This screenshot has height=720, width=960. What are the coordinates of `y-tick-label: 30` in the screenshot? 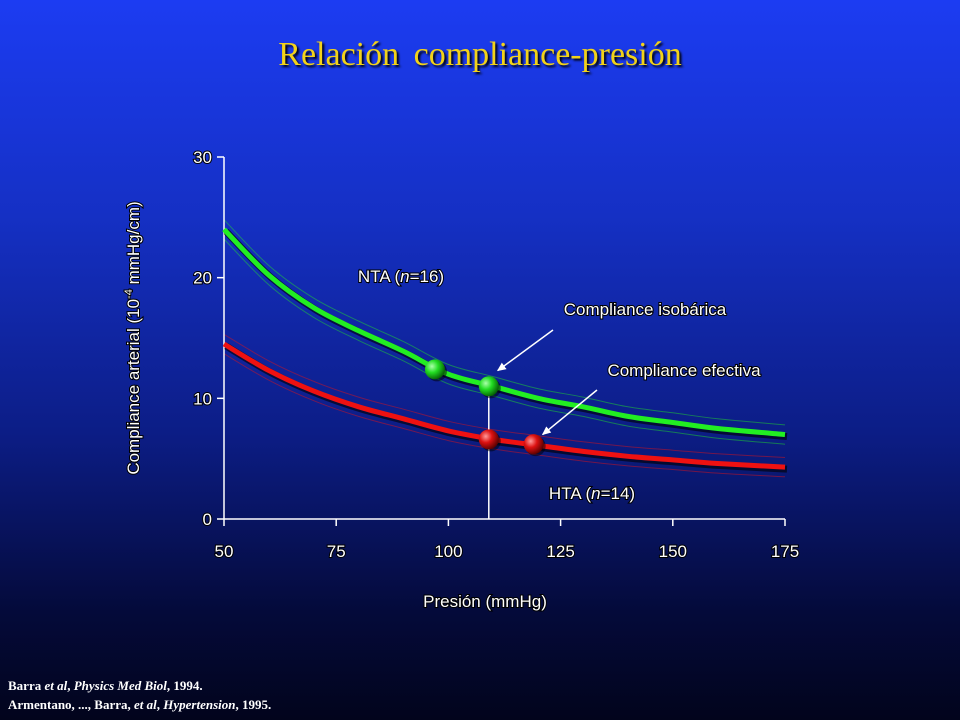 It's located at (202, 157).